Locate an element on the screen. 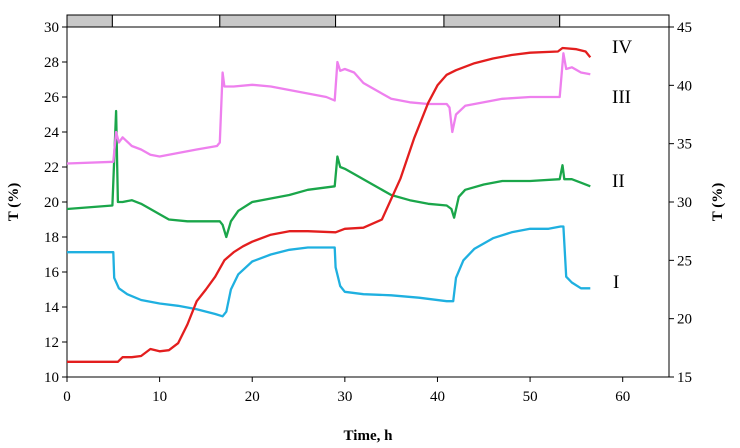  series-line-I is located at coordinates (329, 271).